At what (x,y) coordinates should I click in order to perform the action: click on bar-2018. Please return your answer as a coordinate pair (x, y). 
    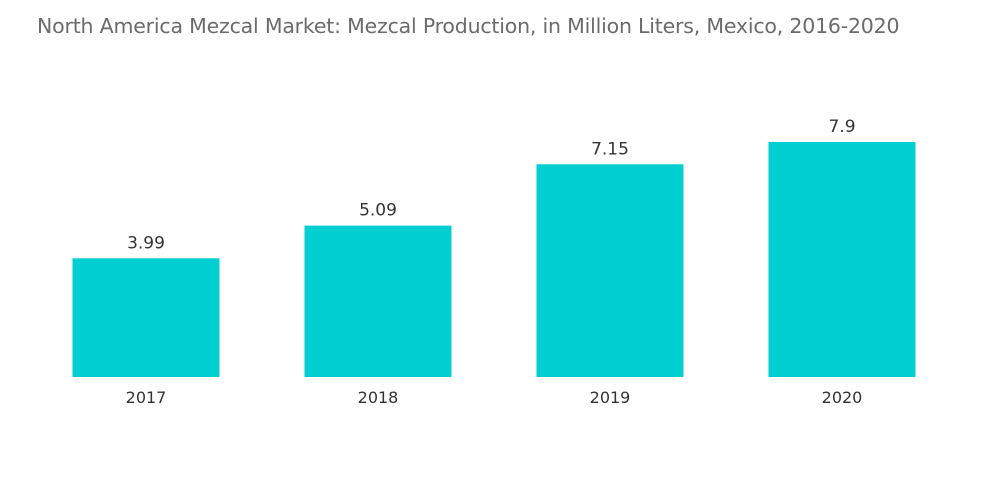
    Looking at the image, I should click on (378, 301).